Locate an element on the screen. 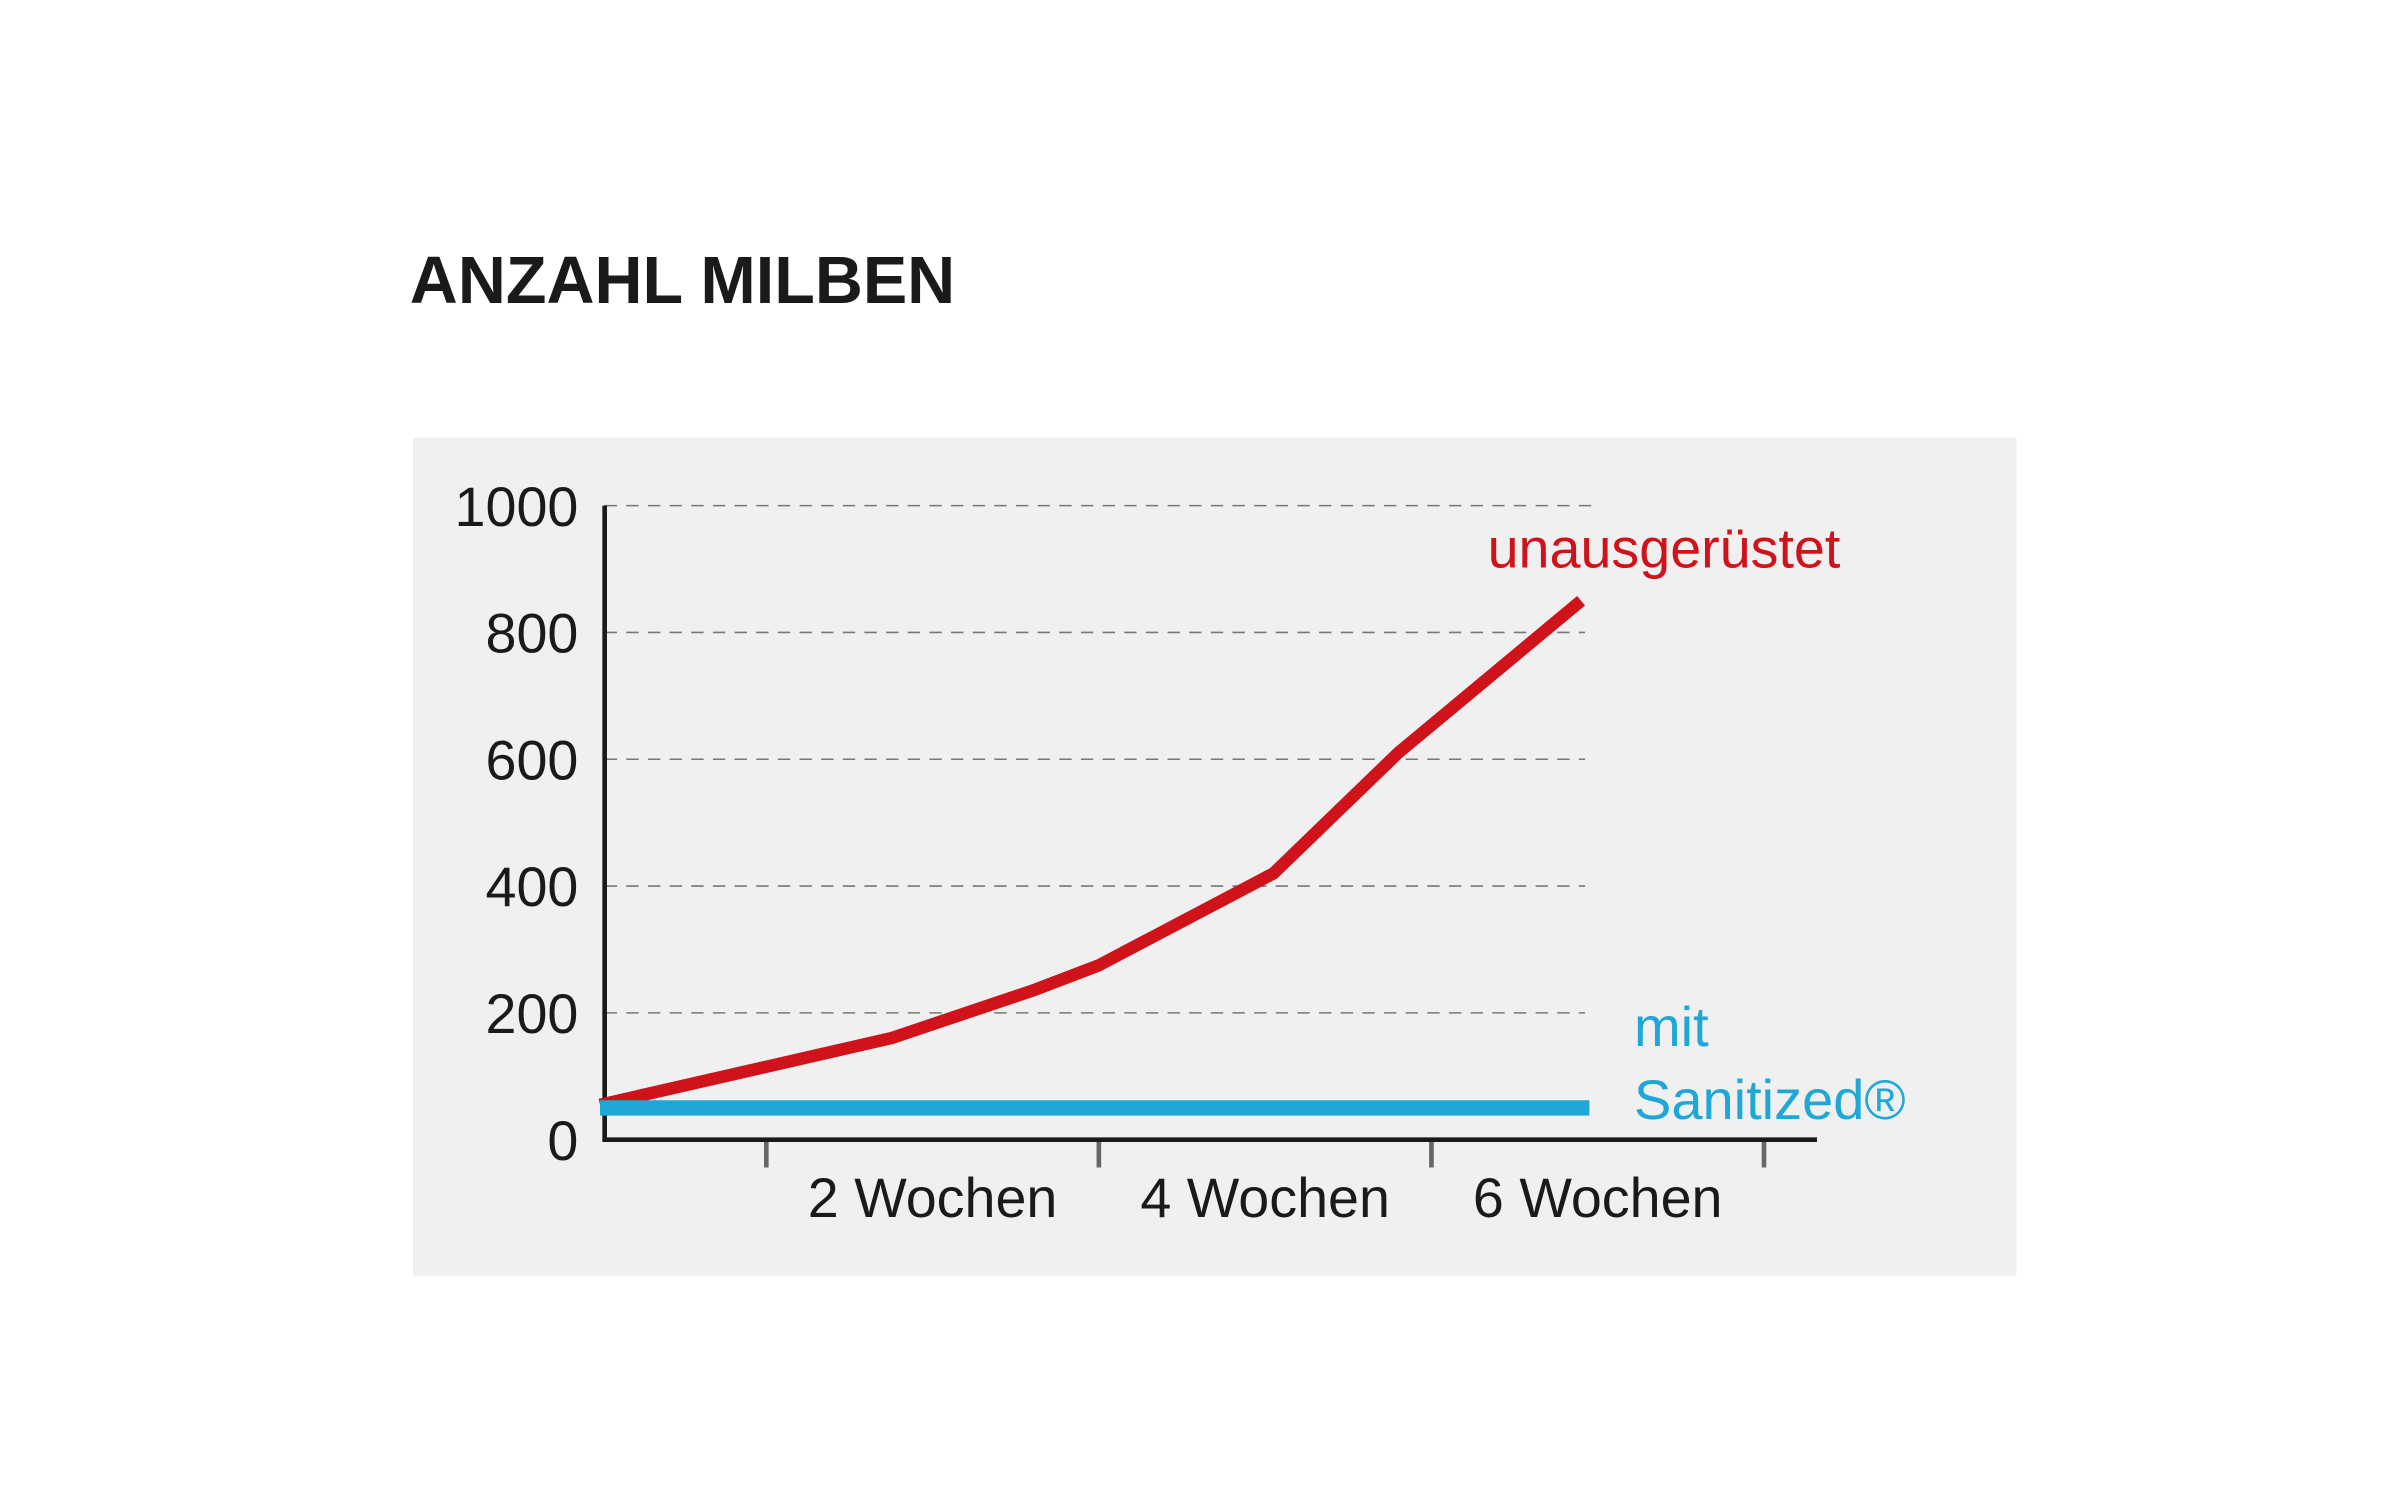 This screenshot has height=1510, width=2400. y-tick-label: 0 is located at coordinates (562, 1141).